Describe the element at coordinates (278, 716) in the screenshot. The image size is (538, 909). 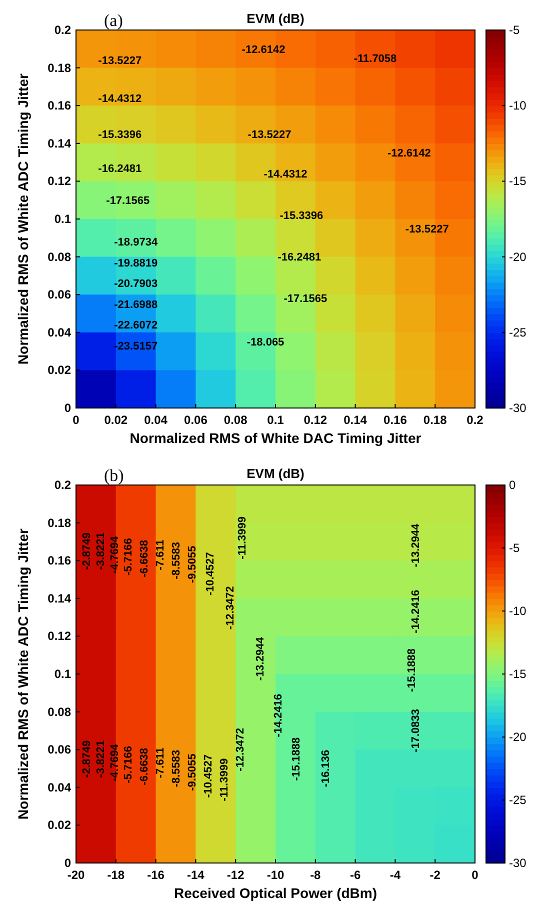
I see `annotation: -14.2416` at that location.